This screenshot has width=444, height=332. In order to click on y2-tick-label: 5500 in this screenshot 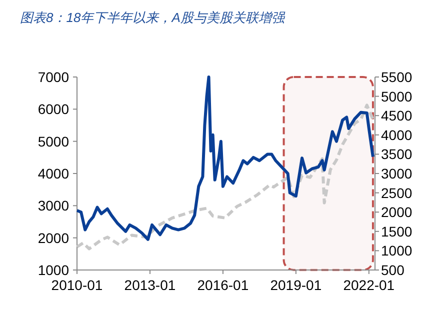, I will do `click(396, 77)`.